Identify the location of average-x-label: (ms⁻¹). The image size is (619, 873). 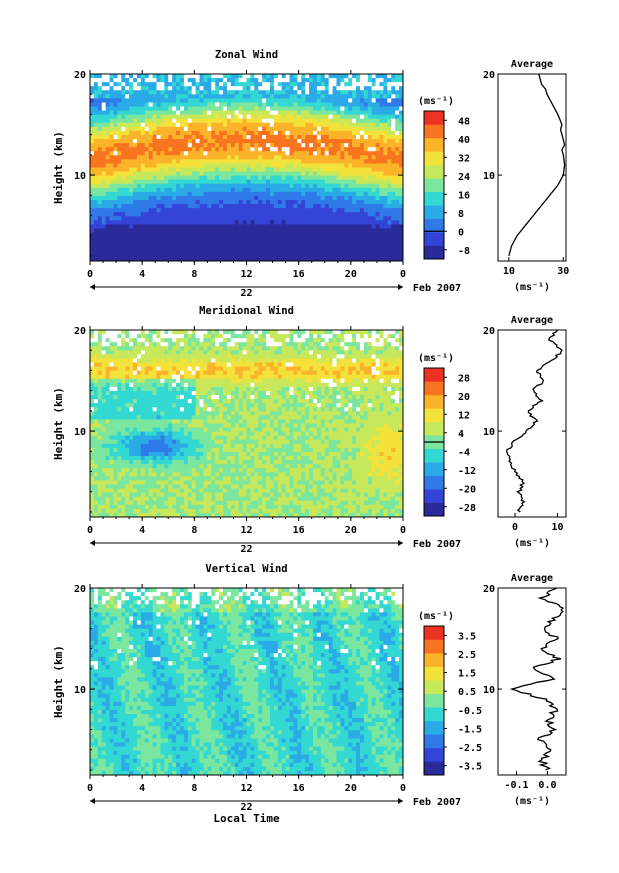
(532, 543).